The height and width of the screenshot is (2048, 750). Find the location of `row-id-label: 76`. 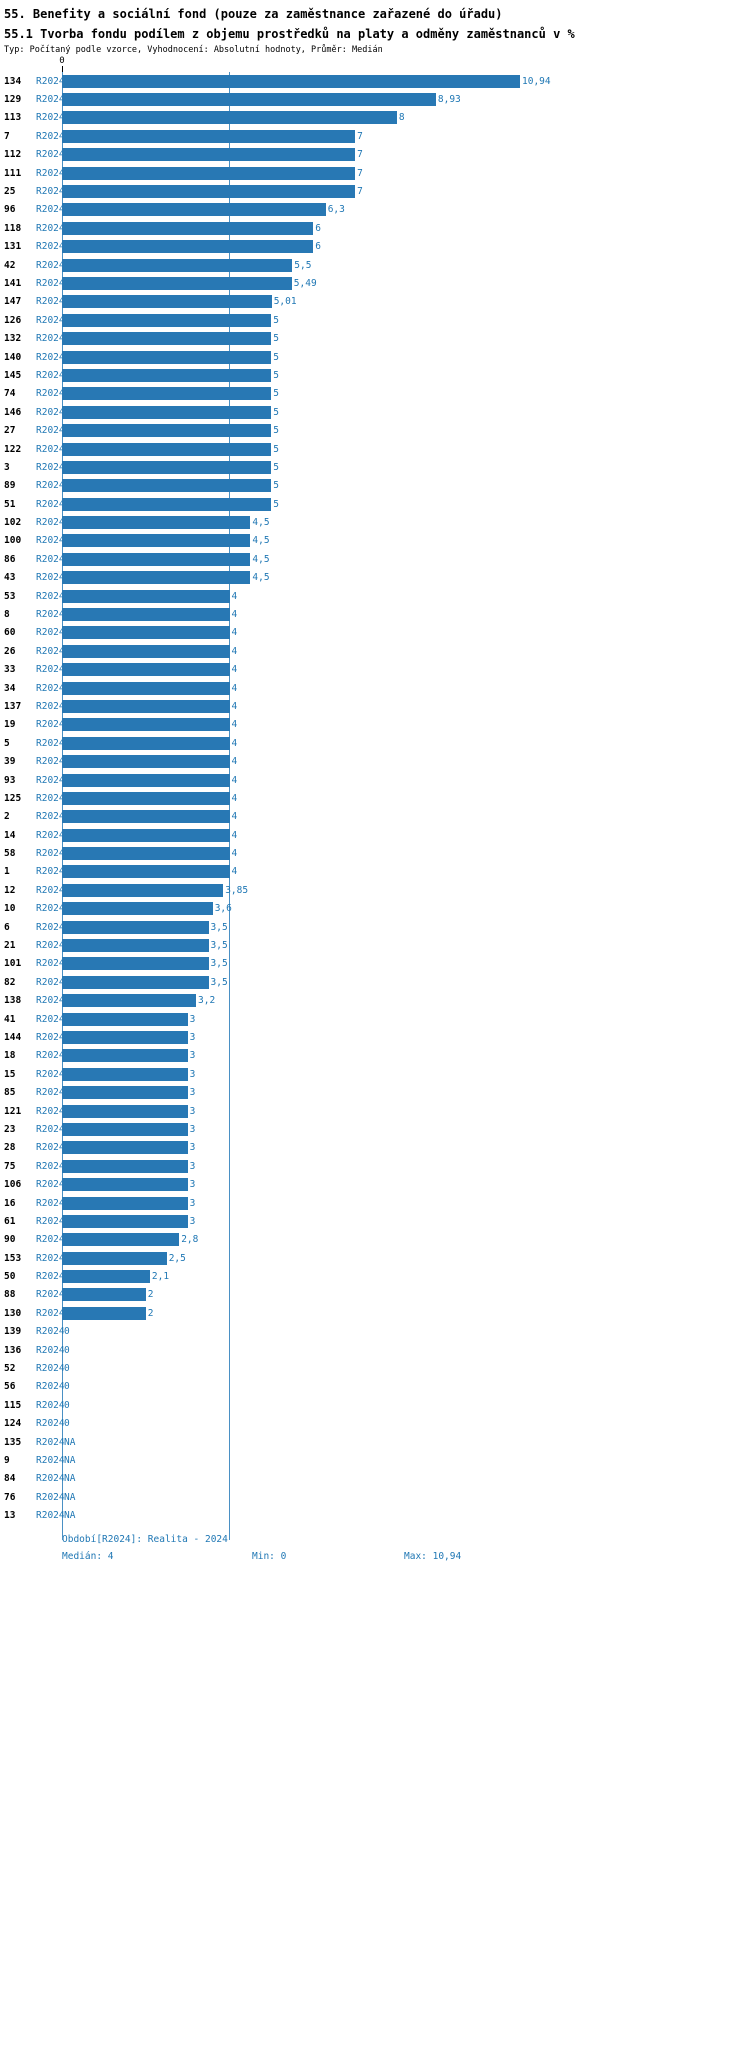

row-id-label: 76 is located at coordinates (10, 1497).